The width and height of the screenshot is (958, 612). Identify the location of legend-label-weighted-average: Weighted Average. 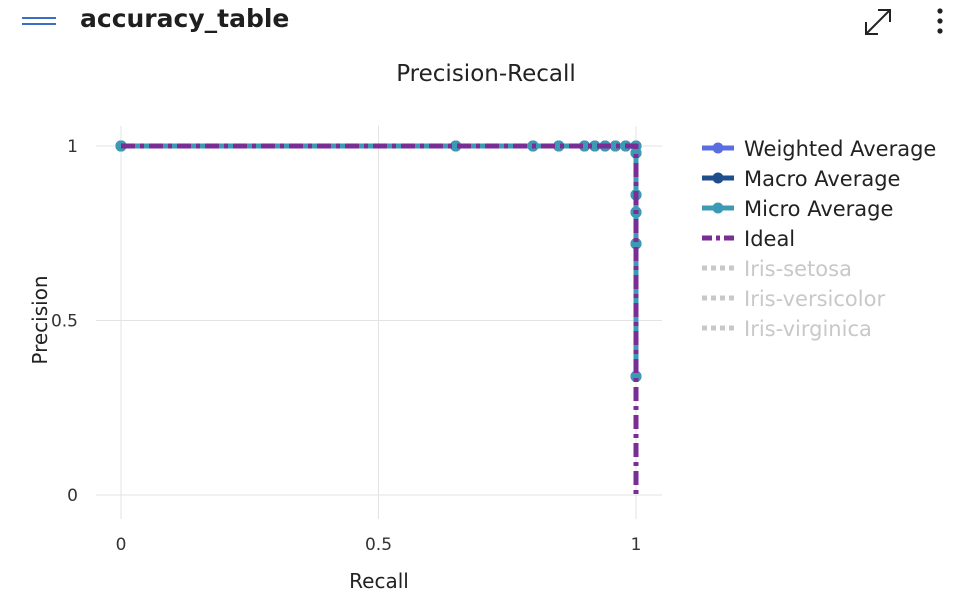
(840, 149).